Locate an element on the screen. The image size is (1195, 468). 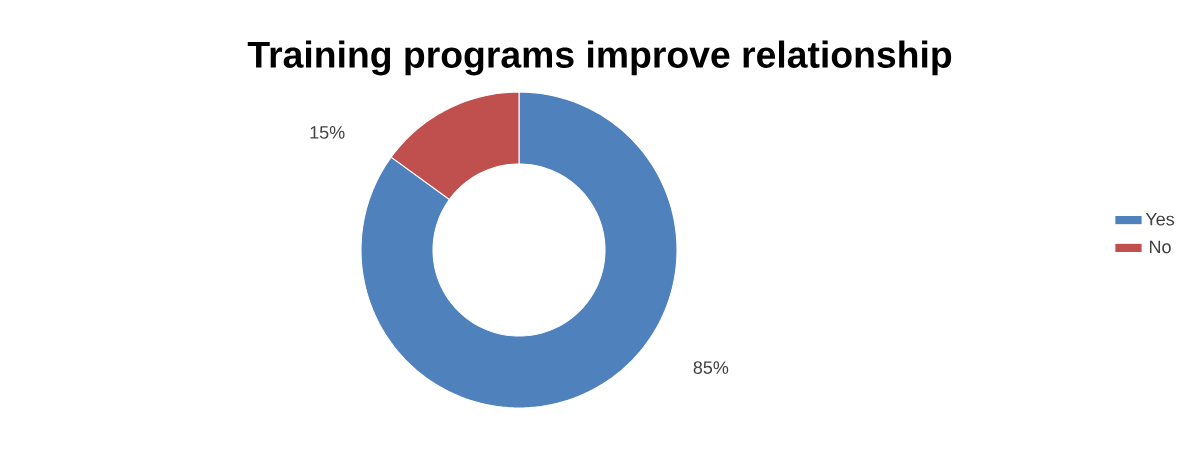
legend-label: No is located at coordinates (1160, 247).